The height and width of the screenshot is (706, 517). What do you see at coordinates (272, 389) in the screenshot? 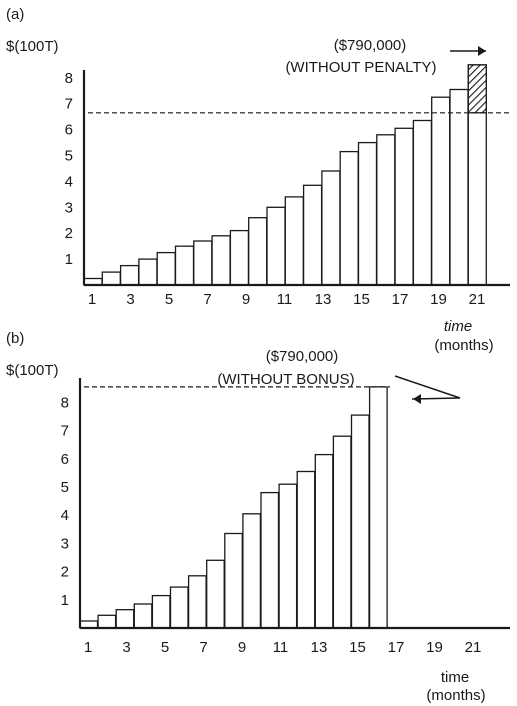
I see `panel-b-overlay` at bounding box center [272, 389].